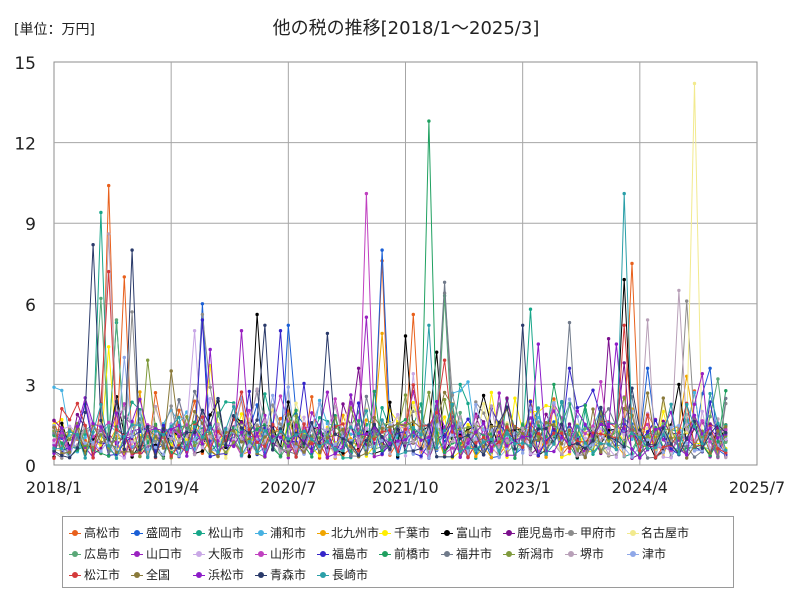 The image size is (800, 600). Describe the element at coordinates (162, 574) in the screenshot. I see `legend-item: 全国` at that location.